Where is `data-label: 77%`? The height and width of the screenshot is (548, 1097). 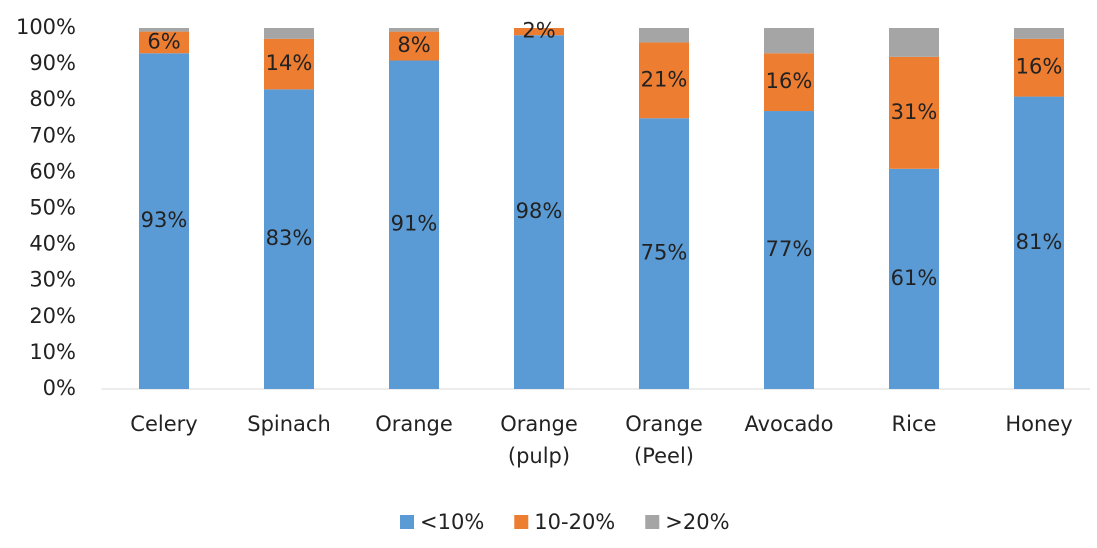 data-label: 77% is located at coordinates (789, 249).